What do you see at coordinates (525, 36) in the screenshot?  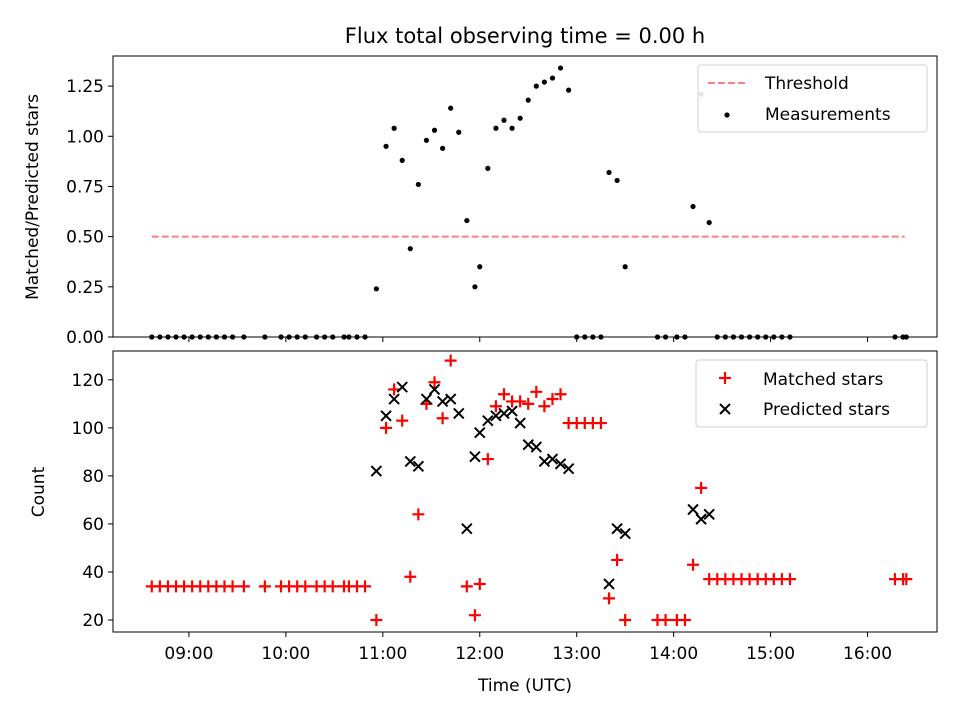 I see `chart-title: Flux total observing time = 0.00 h` at bounding box center [525, 36].